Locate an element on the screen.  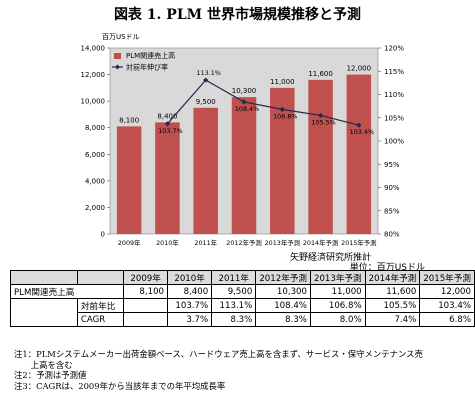
row-label: CAGR is located at coordinates (100, 319).